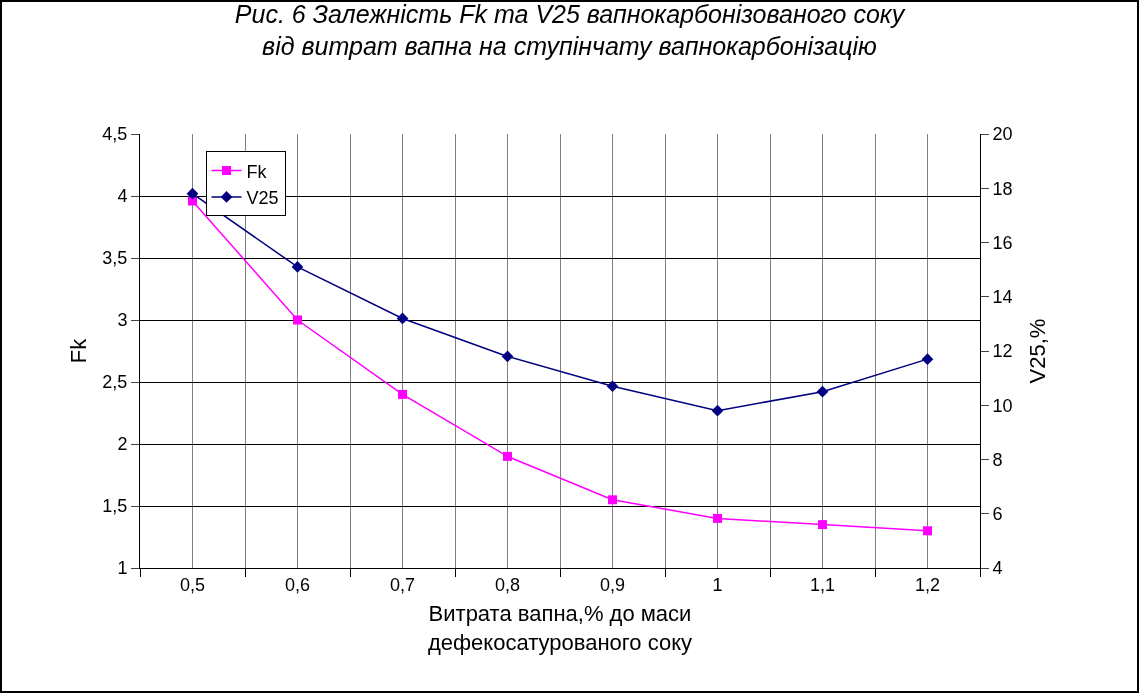 This screenshot has height=693, width=1139. I want to click on legend-label: V25, so click(262, 197).